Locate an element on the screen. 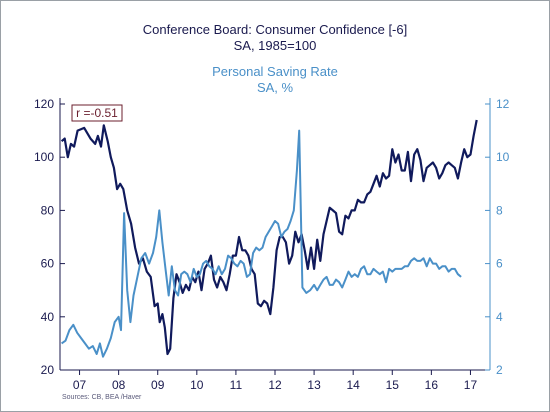  right-tick-label: 12 is located at coordinates (503, 104).